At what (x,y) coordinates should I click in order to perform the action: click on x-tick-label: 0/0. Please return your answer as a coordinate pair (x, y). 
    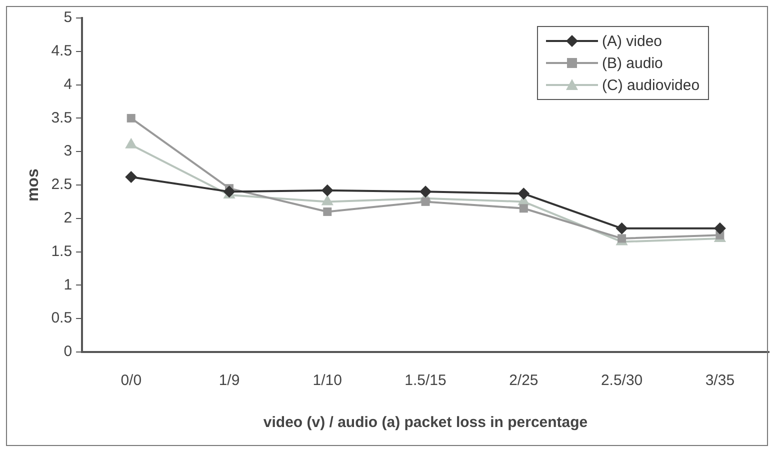
    Looking at the image, I should click on (131, 381).